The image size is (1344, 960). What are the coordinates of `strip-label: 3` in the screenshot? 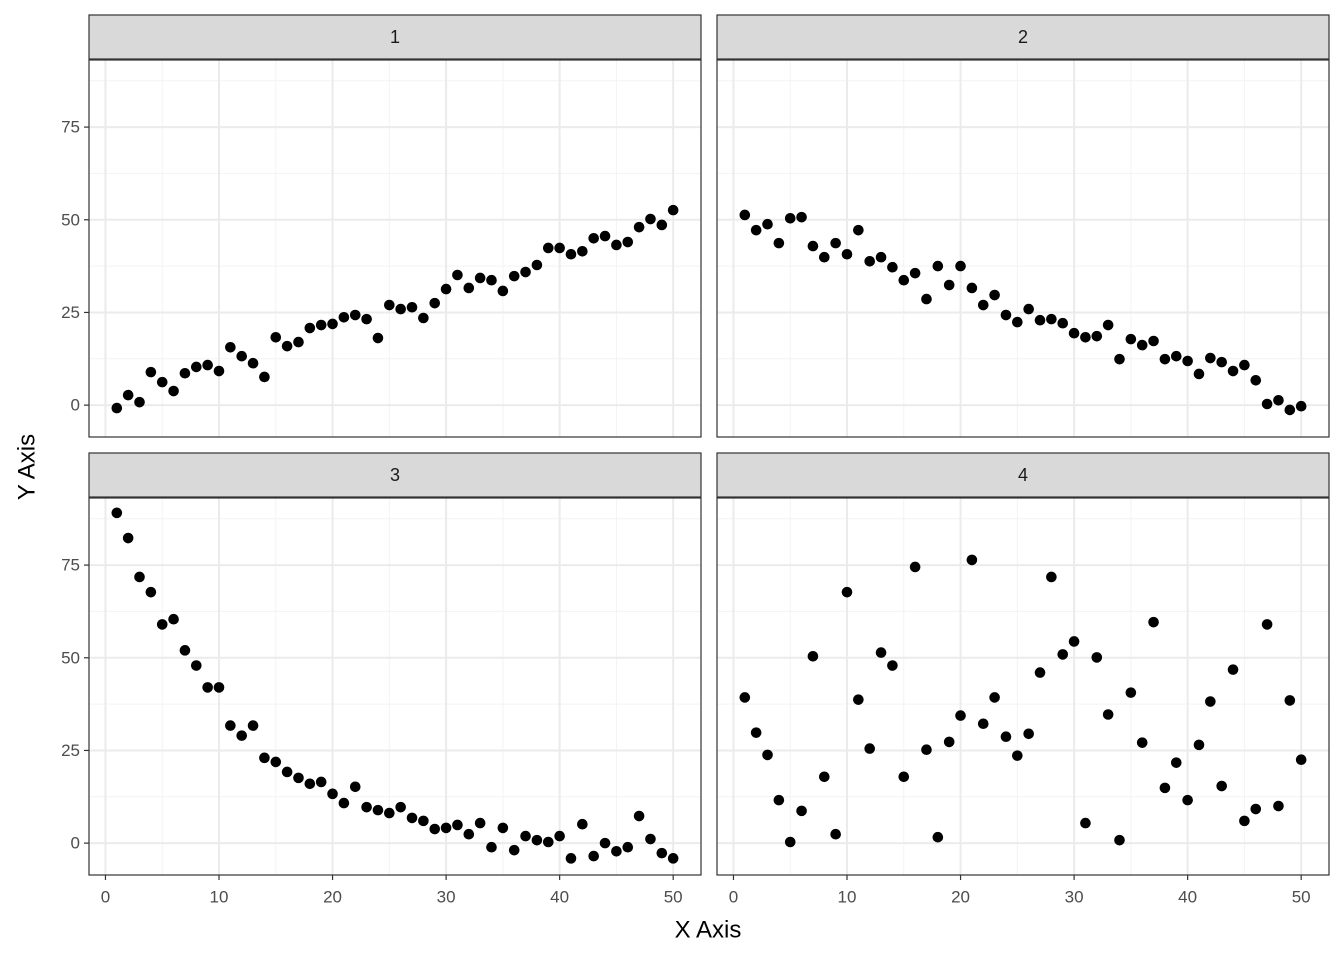 It's located at (395, 475).